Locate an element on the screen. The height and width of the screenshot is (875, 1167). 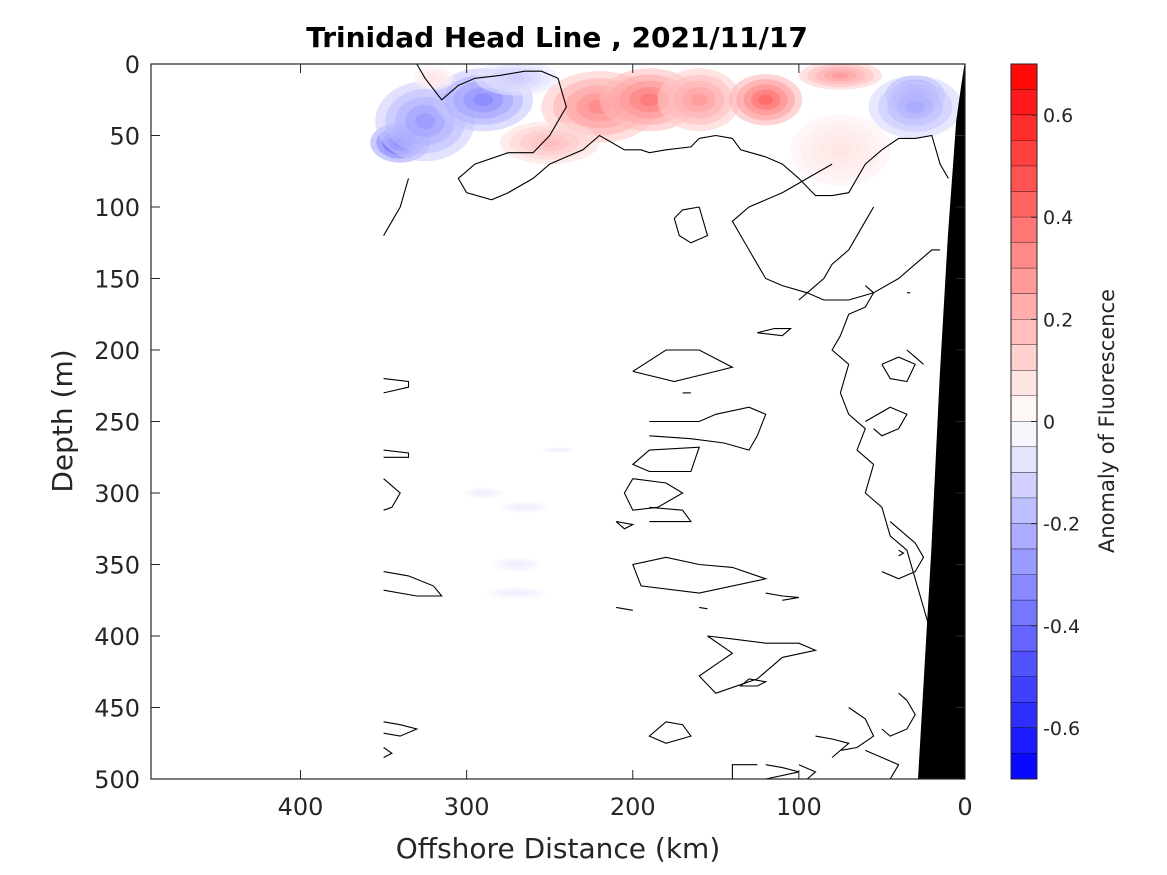
x-tick-label: 200 is located at coordinates (633, 807).